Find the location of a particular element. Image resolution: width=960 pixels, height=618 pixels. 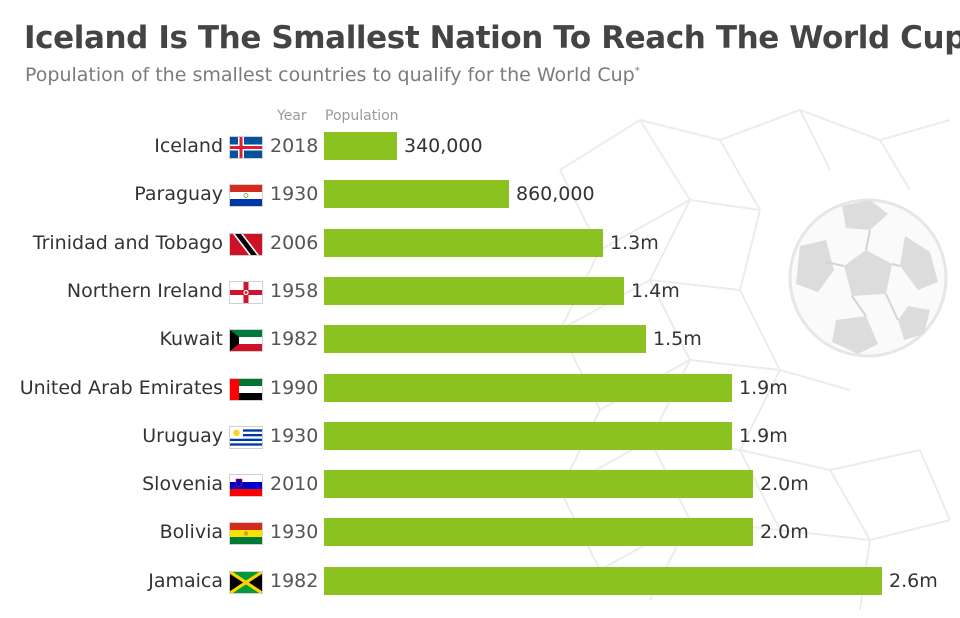

chart-row: Iceland 2018 340,000 is located at coordinates (480, 156).